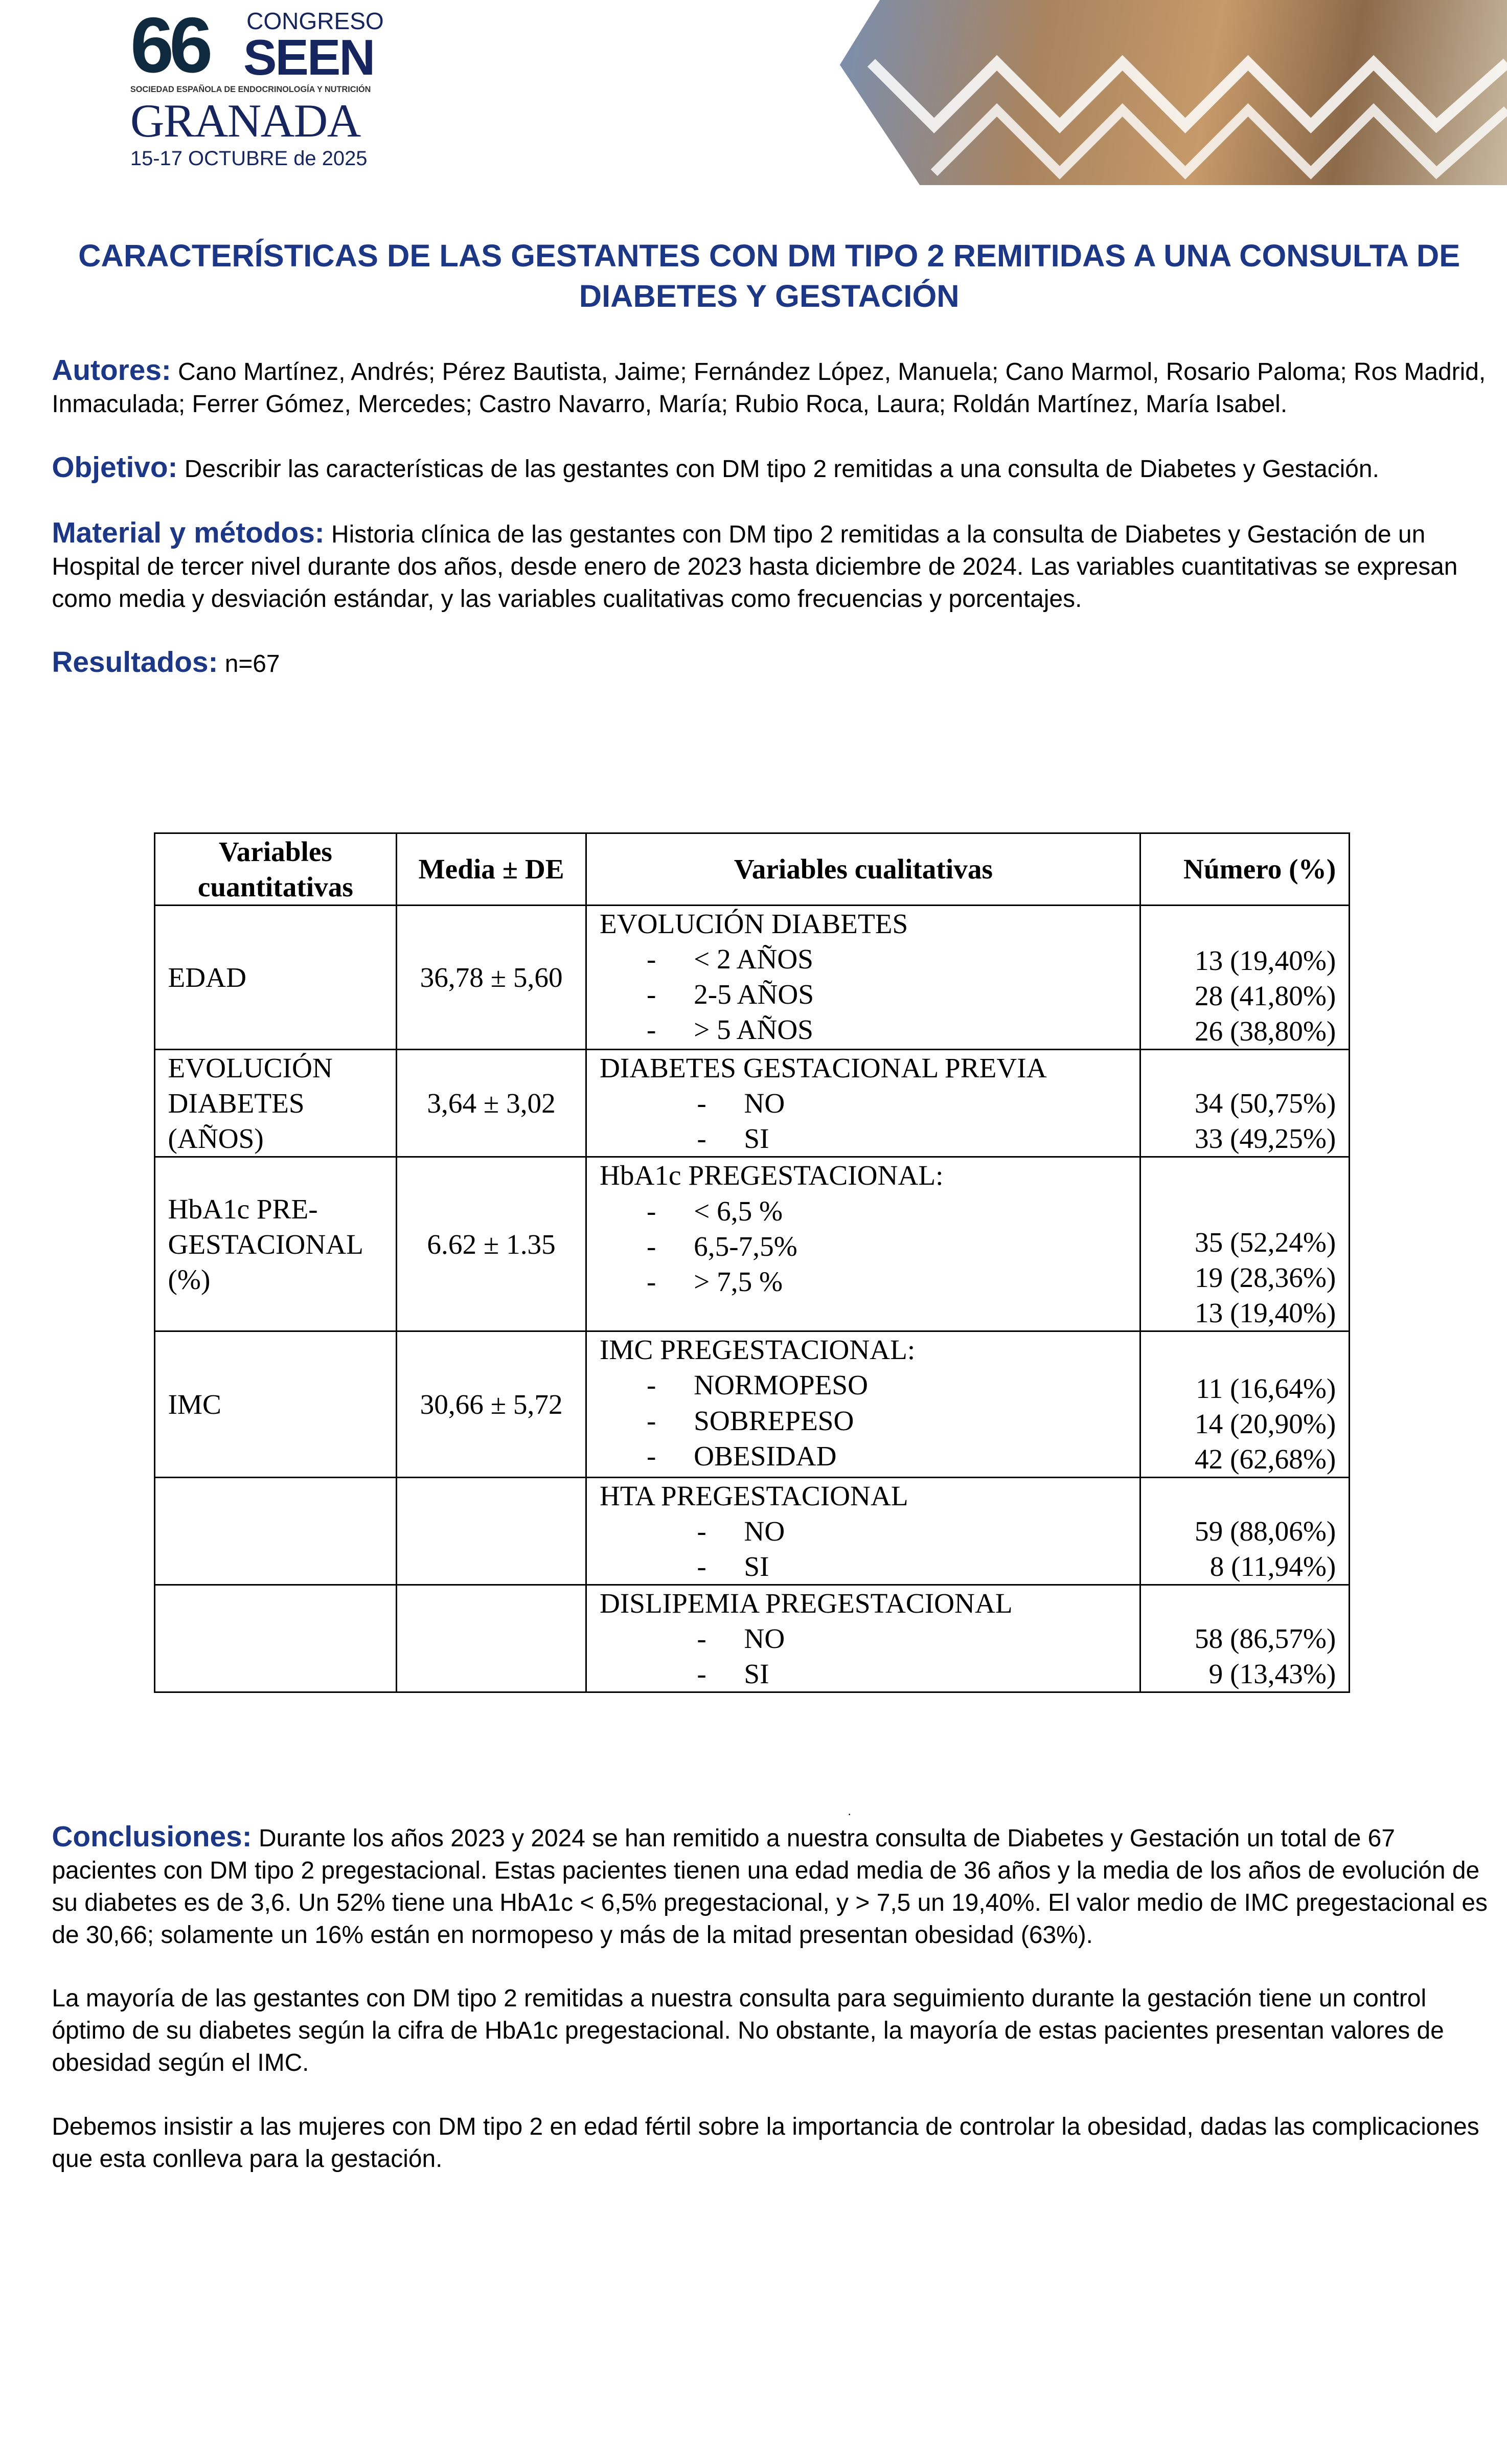  I want to click on qual-item: - 6,5-7,5%, so click(863, 1247).